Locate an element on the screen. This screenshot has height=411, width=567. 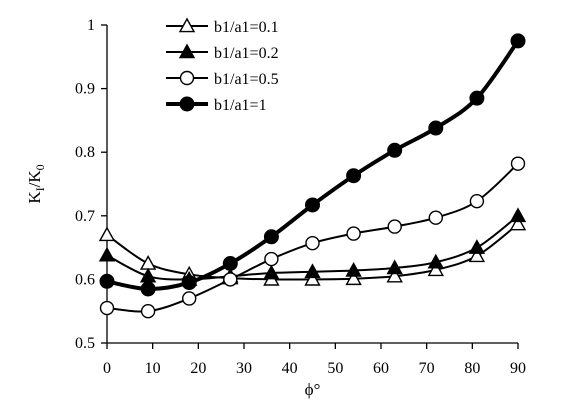
legend-label: b1/a1=0.5 is located at coordinates (246, 79).